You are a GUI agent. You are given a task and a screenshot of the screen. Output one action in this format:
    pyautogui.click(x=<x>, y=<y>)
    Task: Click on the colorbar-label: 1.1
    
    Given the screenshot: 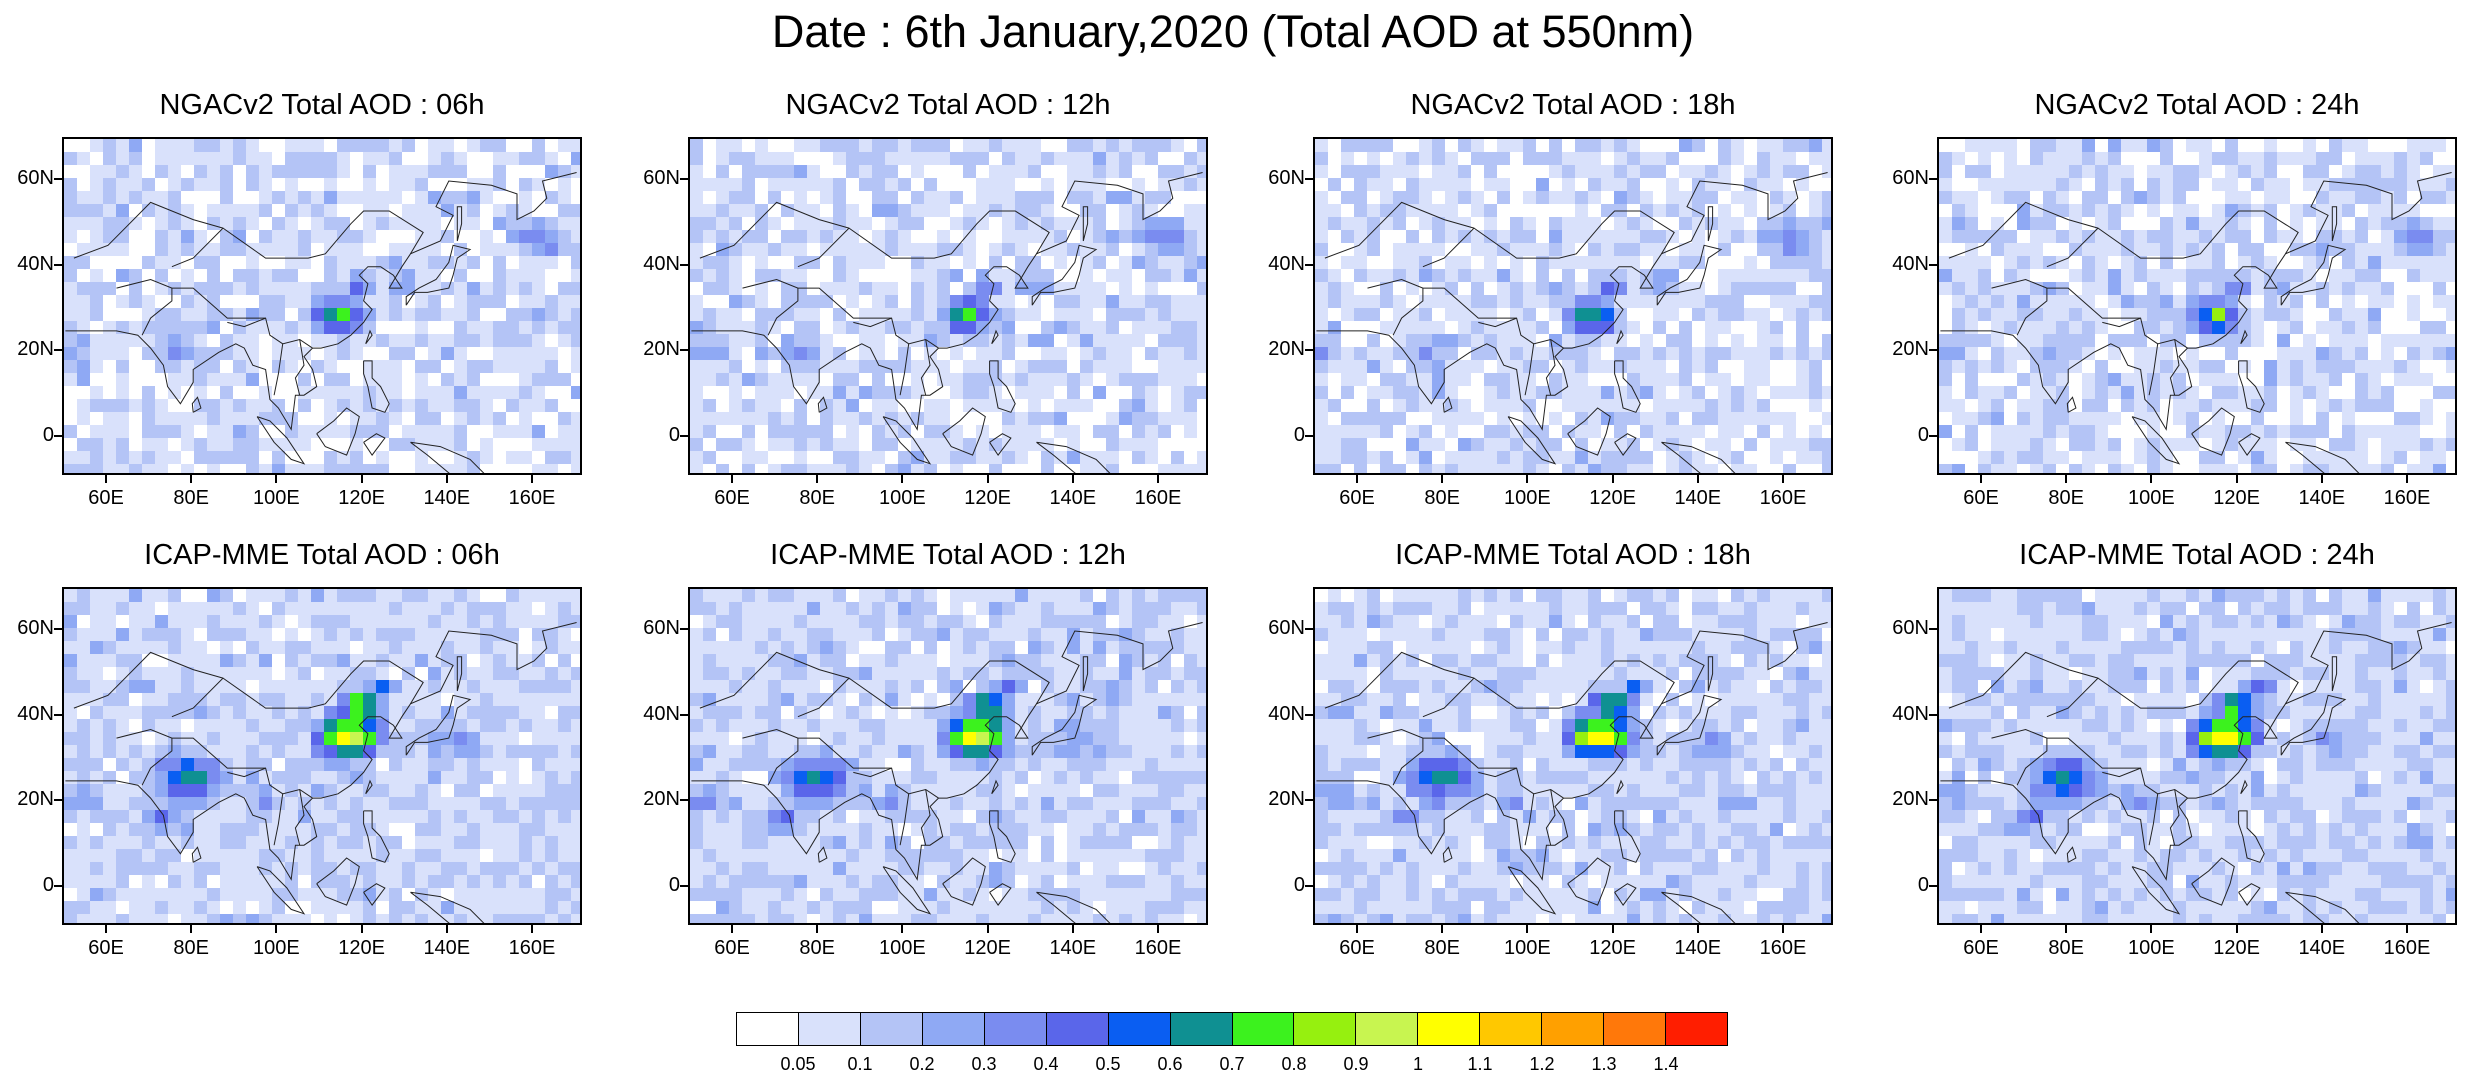 What is the action you would take?
    pyautogui.click(x=1480, y=1064)
    